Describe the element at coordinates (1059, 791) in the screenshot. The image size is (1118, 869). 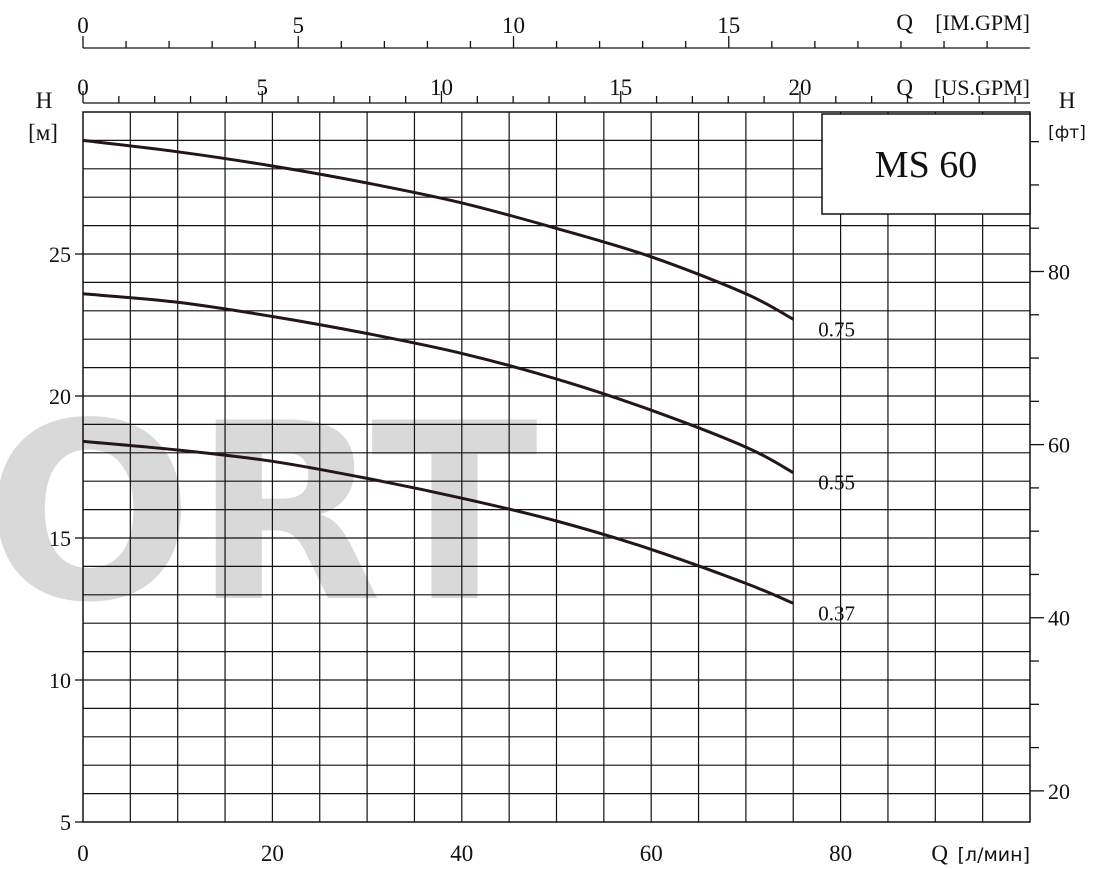
I see `right-axis-tick-label: 20` at that location.